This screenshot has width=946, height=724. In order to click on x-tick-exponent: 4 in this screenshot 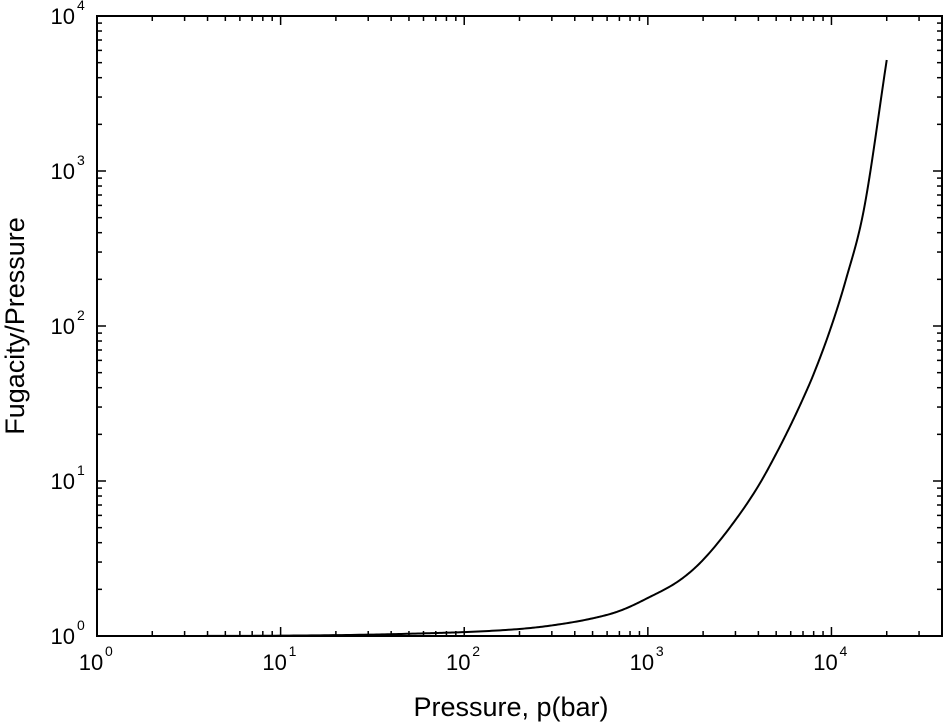, I will do `click(843, 651)`.